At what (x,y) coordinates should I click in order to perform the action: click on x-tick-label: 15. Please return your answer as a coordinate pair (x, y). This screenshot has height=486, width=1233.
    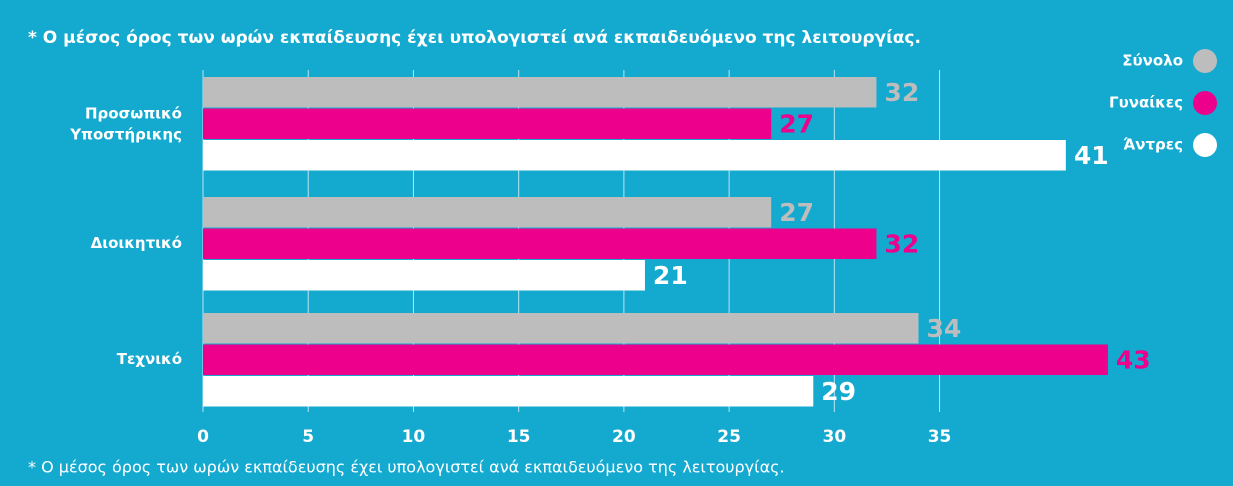
    Looking at the image, I should click on (519, 437).